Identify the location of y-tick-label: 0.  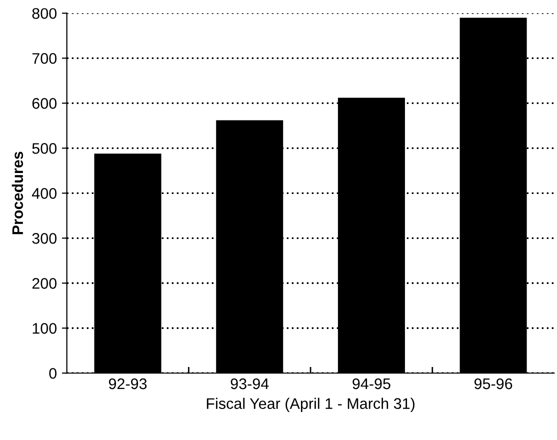
(53, 373).